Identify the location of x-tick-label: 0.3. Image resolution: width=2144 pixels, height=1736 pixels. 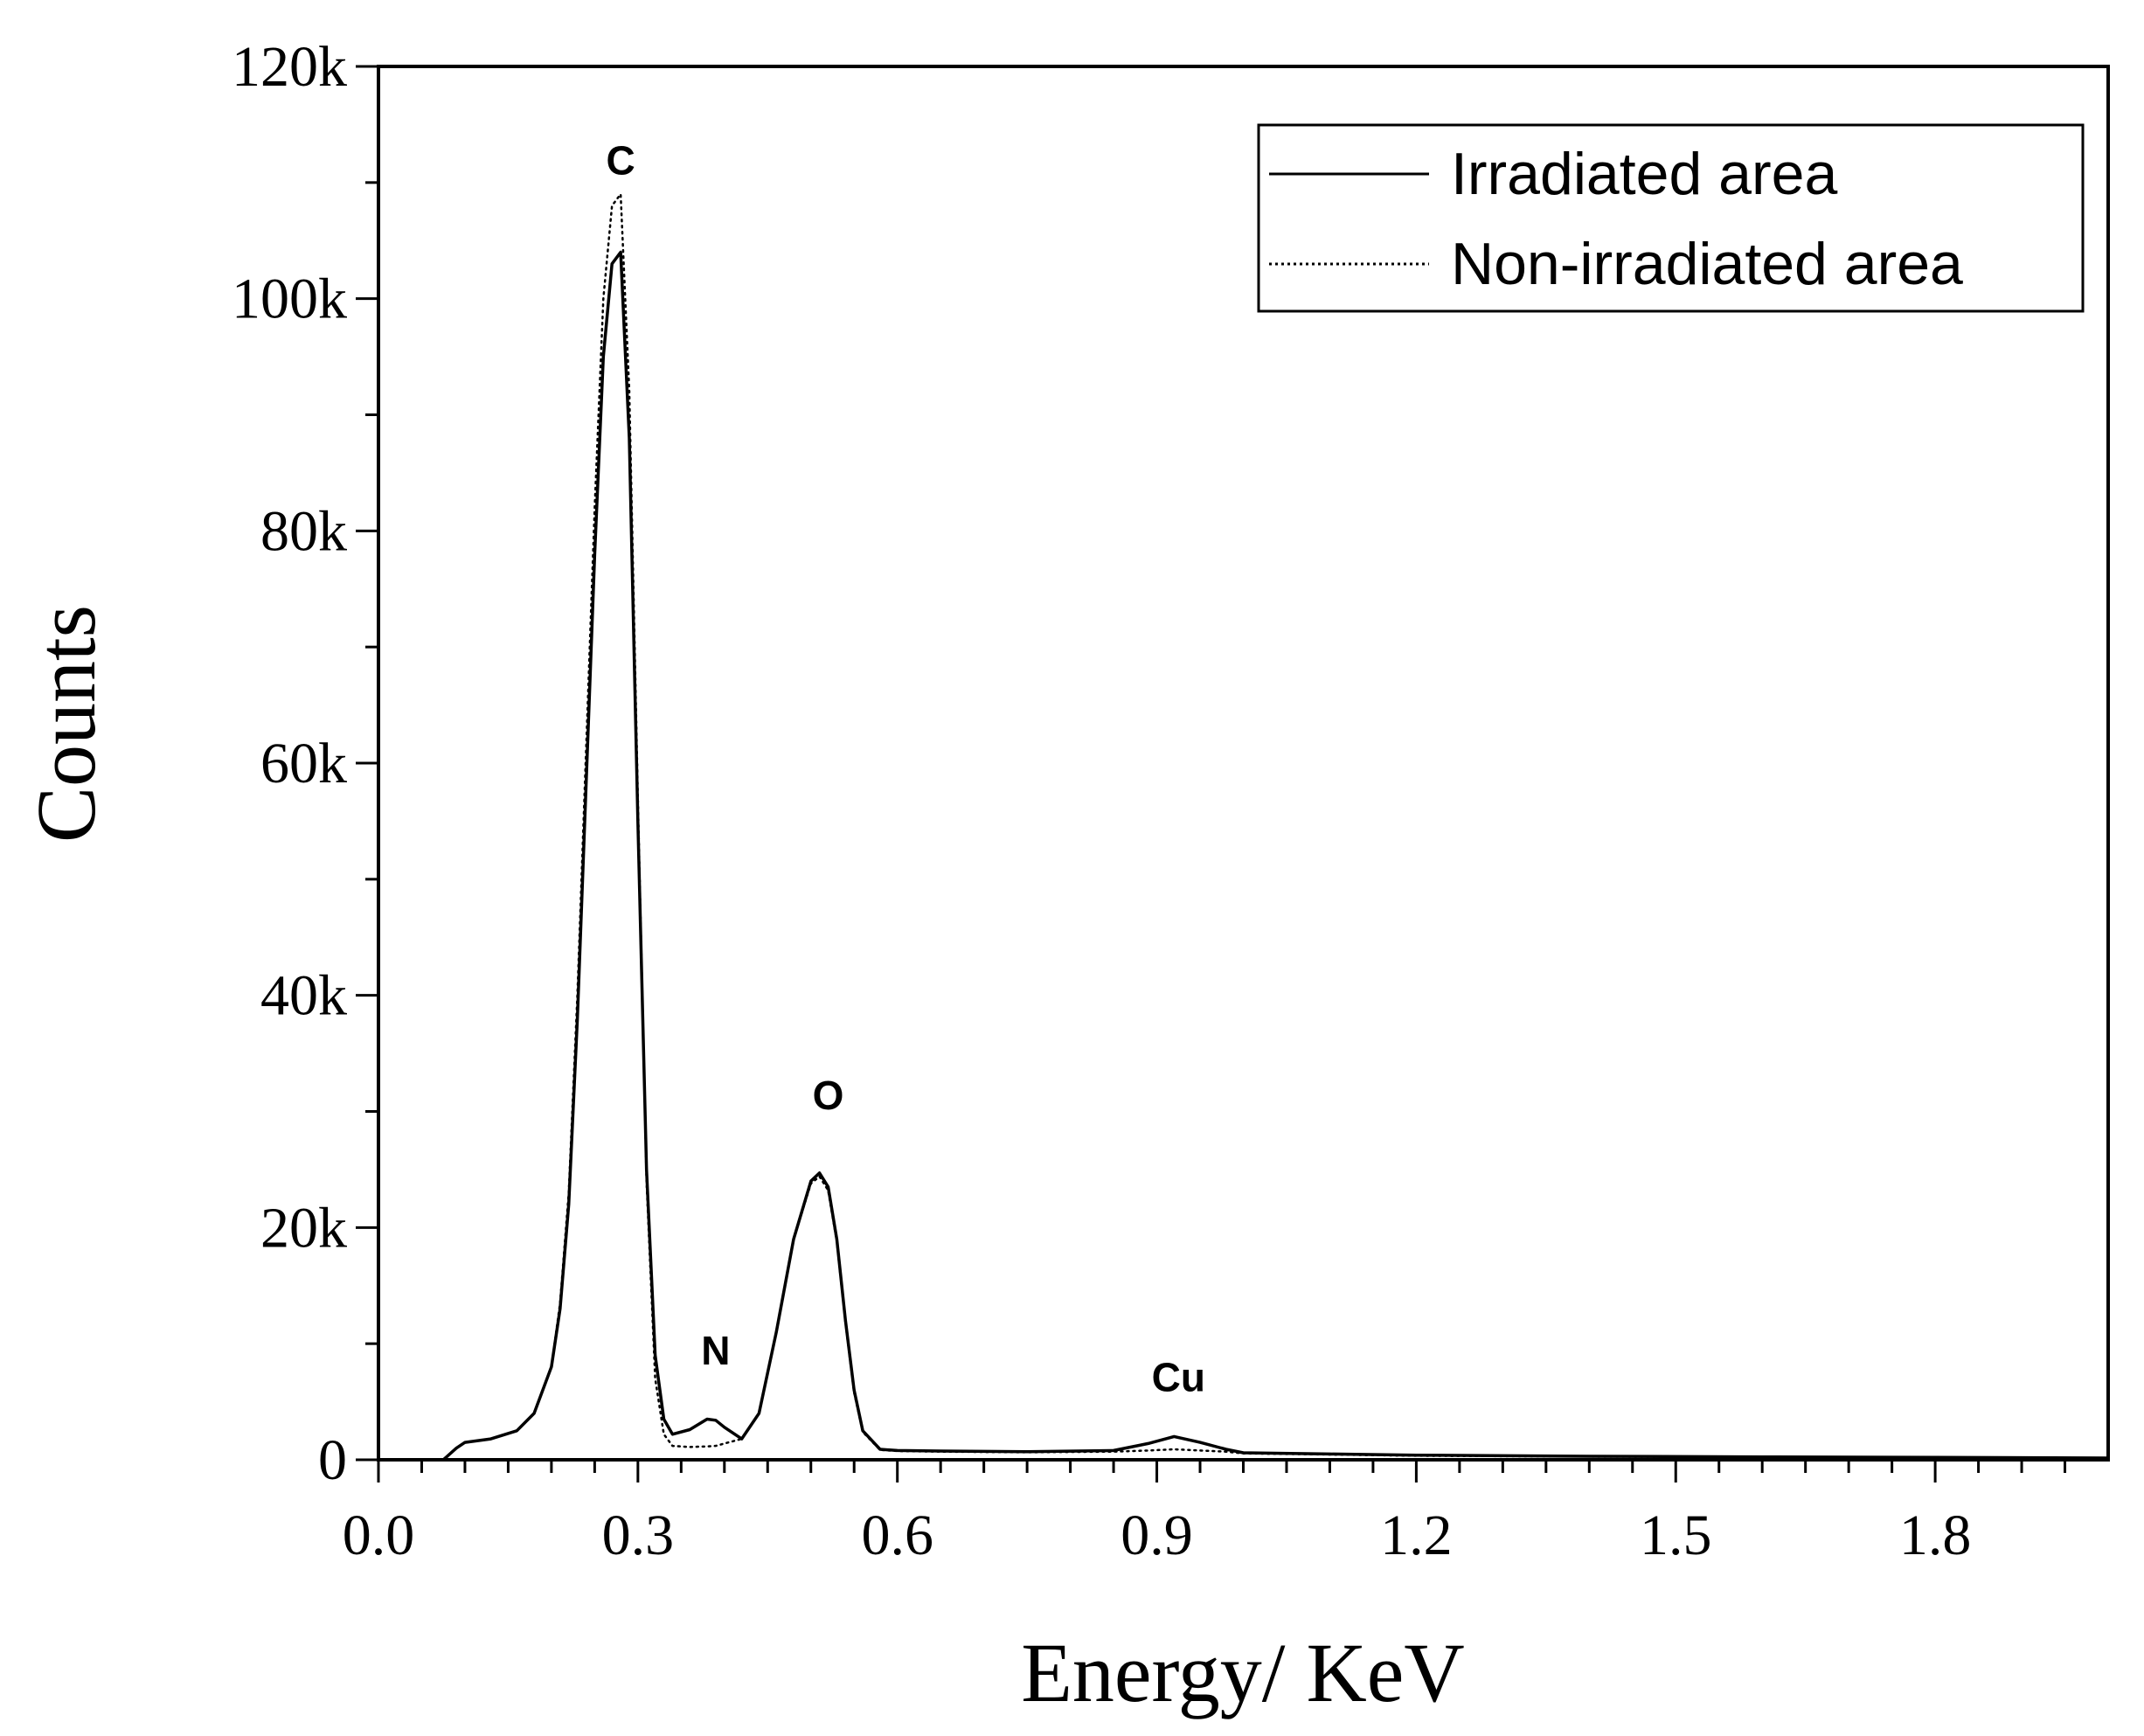
(638, 1535).